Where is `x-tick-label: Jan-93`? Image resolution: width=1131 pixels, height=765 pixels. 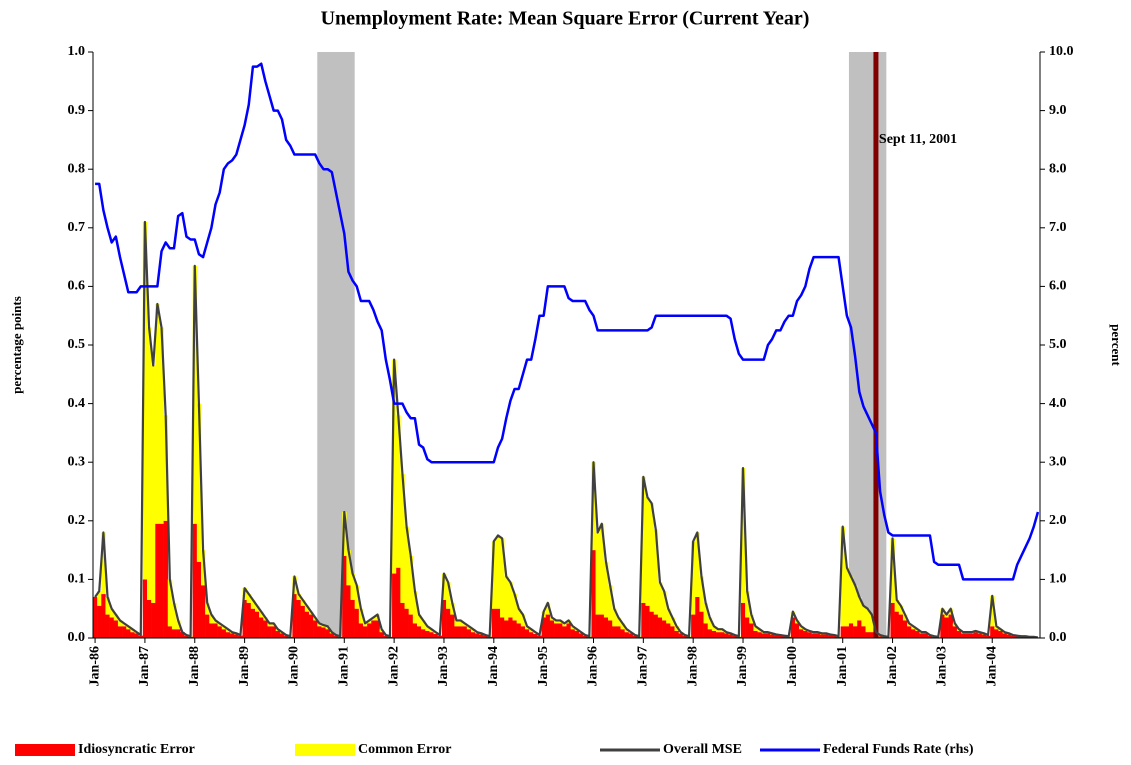 x-tick-label: Jan-93 is located at coordinates (443, 666).